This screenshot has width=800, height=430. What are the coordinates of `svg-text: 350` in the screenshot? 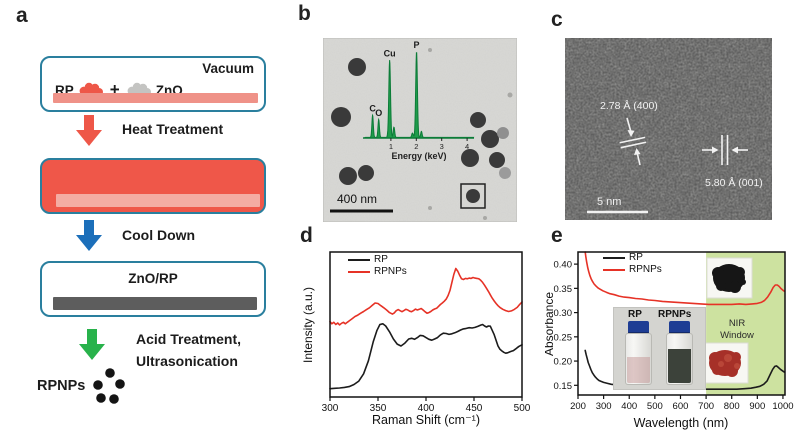 It's located at (378, 408).